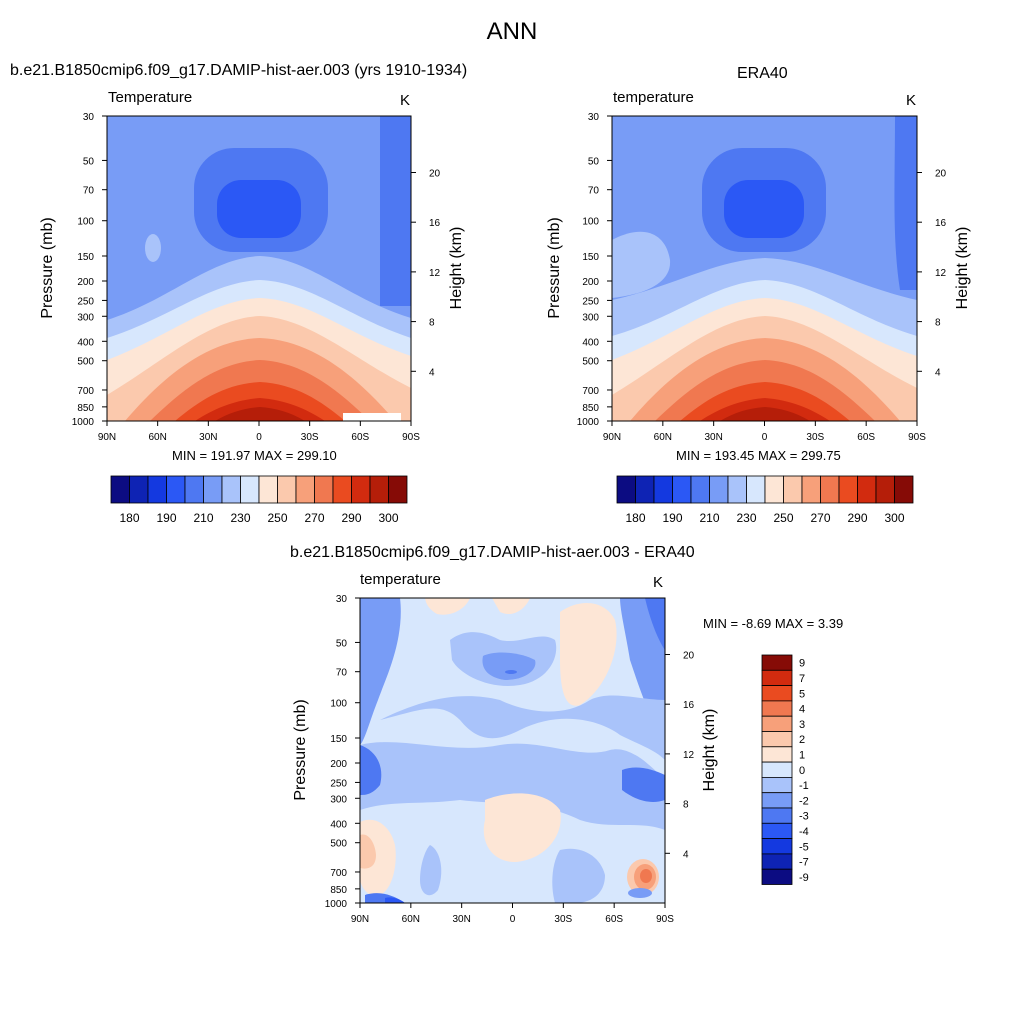 This screenshot has width=1024, height=1024. Describe the element at coordinates (804, 832) in the screenshot. I see `colorbar-3-tick-label: -4` at that location.